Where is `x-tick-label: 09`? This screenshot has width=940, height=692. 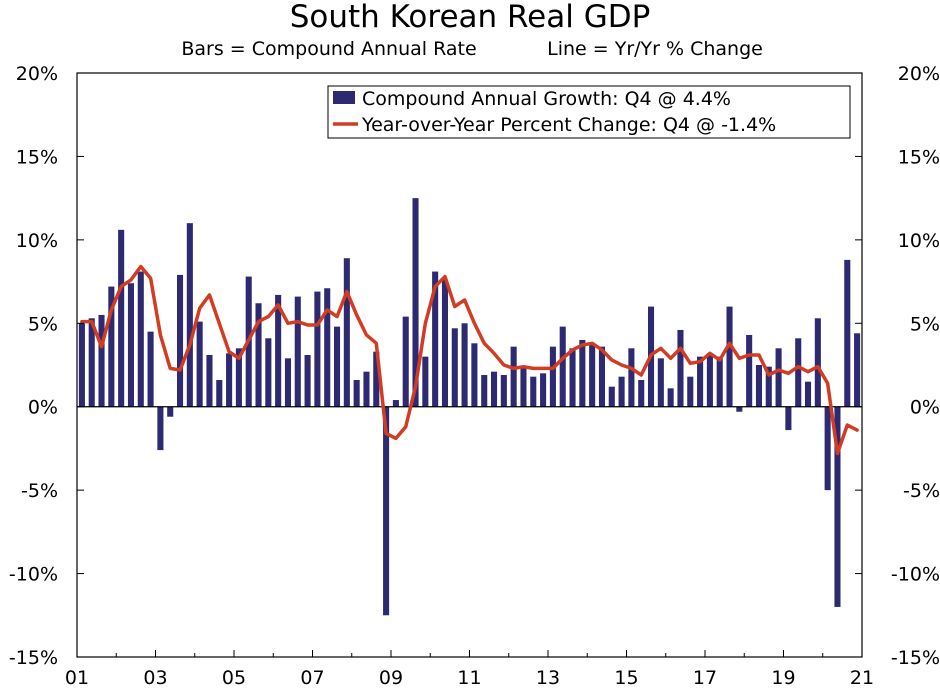
x-tick-label: 09 is located at coordinates (391, 678).